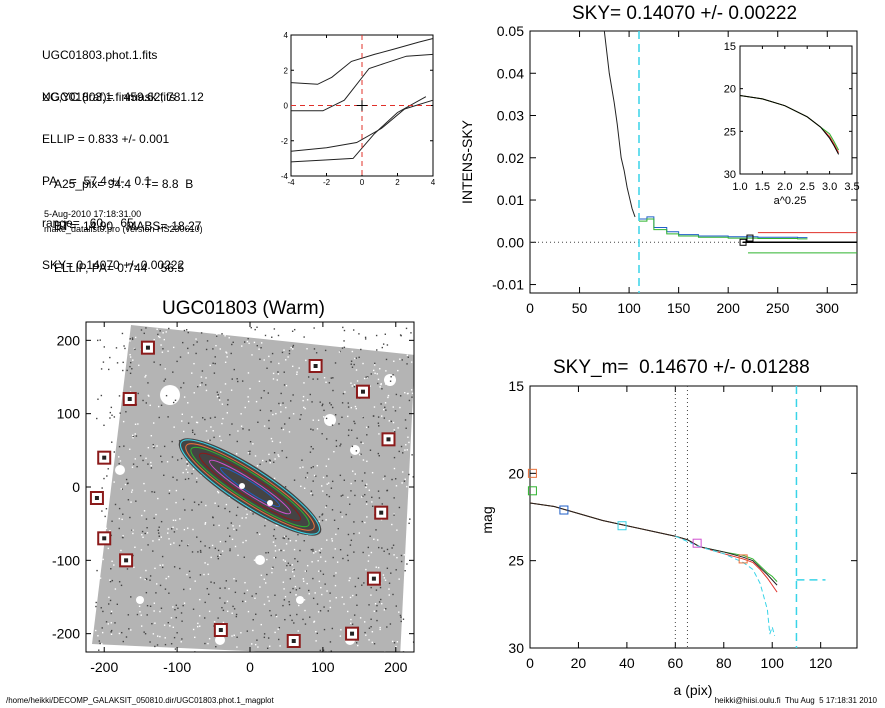  I want to click on y-tick-label: -100, so click(66, 560).